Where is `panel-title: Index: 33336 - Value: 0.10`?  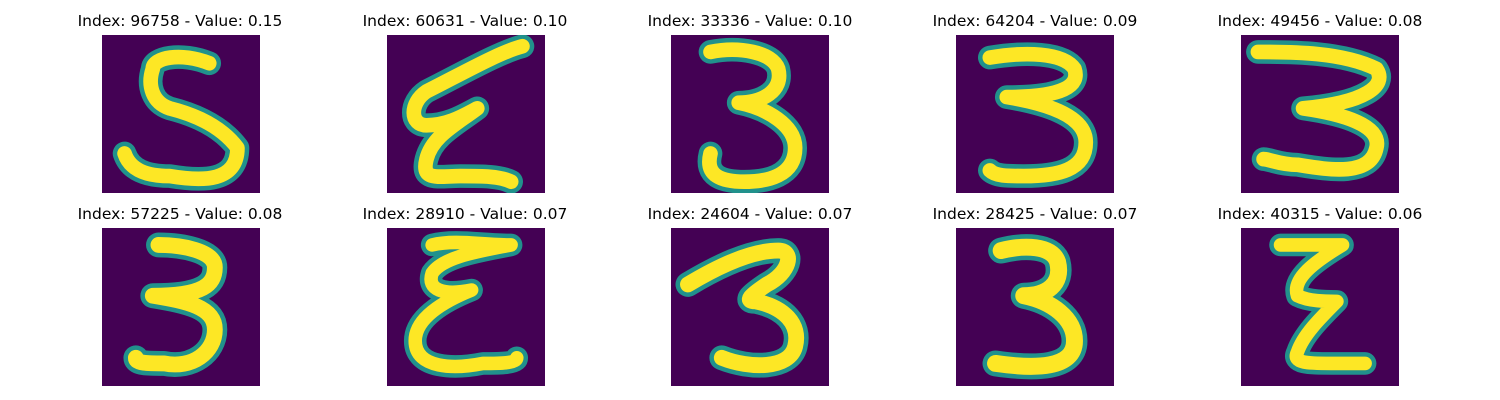 panel-title: Index: 33336 - Value: 0.10 is located at coordinates (750, 21).